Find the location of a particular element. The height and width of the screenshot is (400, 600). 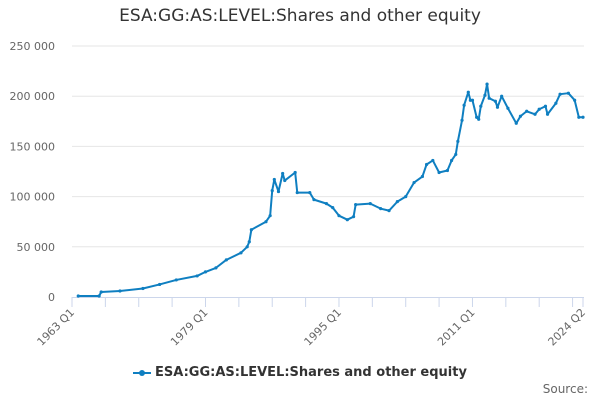

x-tick-label: 1963 Q1 is located at coordinates (56, 327).